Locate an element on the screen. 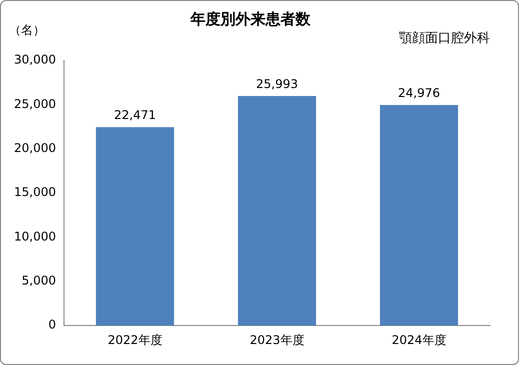 Image resolution: width=519 pixels, height=365 pixels. x-tick-label: 2022年度 is located at coordinates (135, 339).